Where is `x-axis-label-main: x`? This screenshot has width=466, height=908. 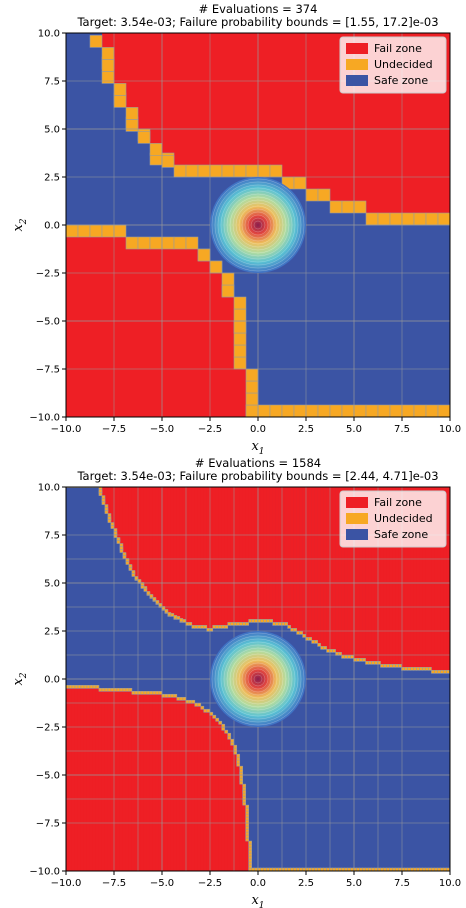 x-axis-label-main: x is located at coordinates (255, 900).